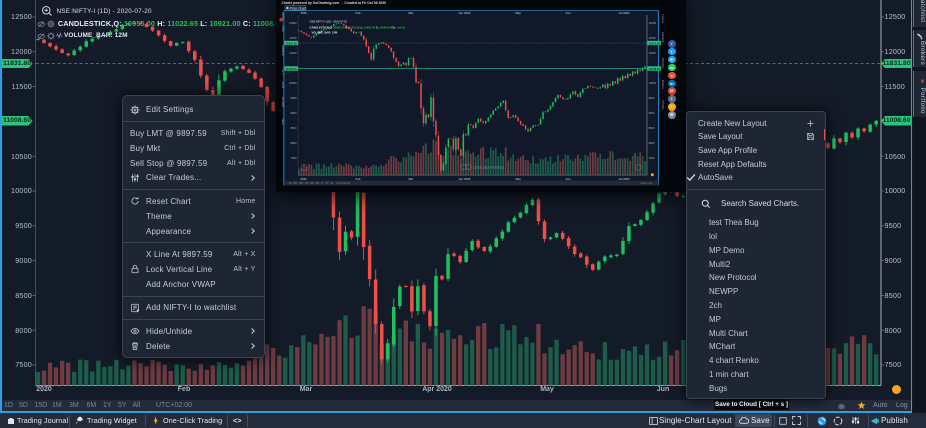 The image size is (926, 428). What do you see at coordinates (663, 19) in the screenshot?
I see `svg-text: Layouts` at bounding box center [663, 19].